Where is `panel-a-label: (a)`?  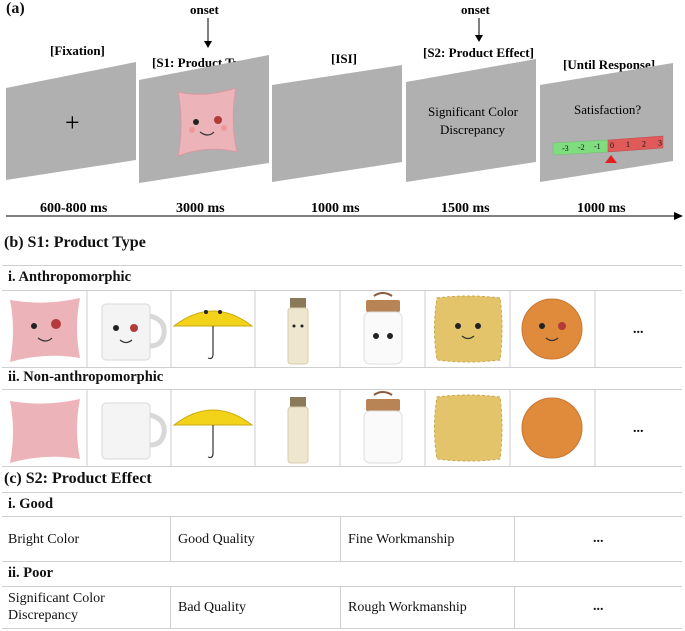
panel-a-label: (a) is located at coordinates (15, 8).